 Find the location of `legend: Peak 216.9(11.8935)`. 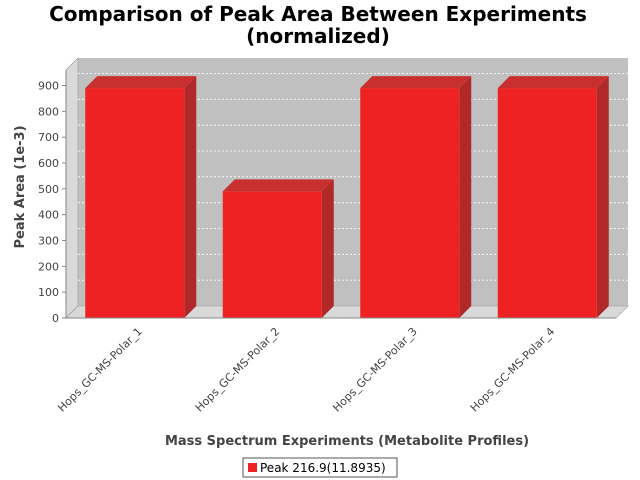

legend: Peak 216.9(11.8935) is located at coordinates (320, 467).